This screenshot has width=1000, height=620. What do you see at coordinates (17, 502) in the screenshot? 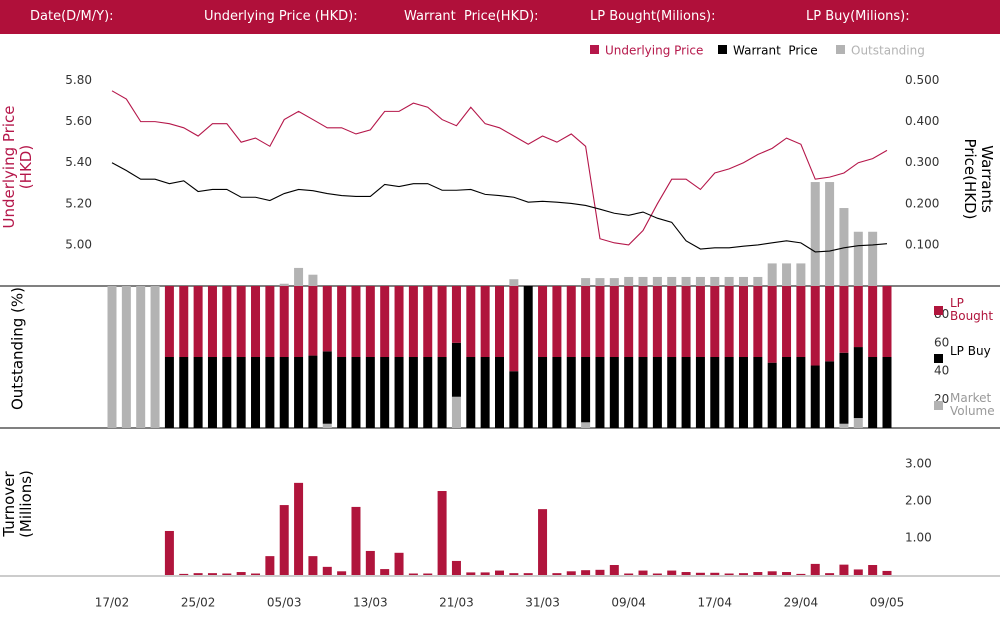
I see `y-axis-title: Turnover (Millions)` at bounding box center [17, 502].